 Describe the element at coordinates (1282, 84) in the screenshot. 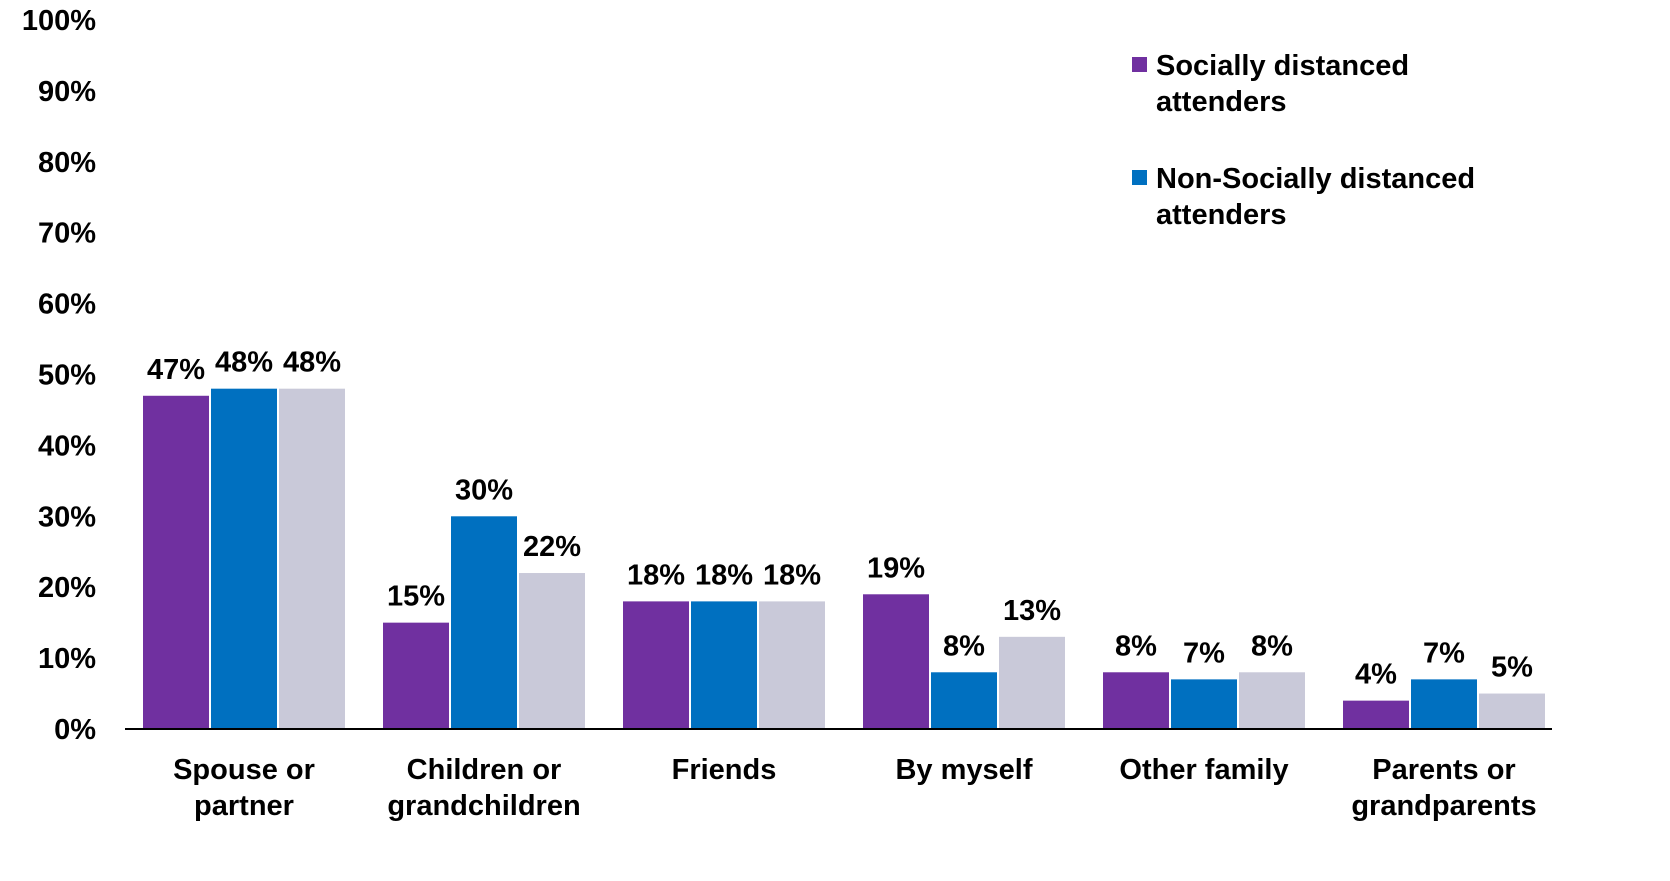

I see `legend-label: Socially distanced attenders` at that location.